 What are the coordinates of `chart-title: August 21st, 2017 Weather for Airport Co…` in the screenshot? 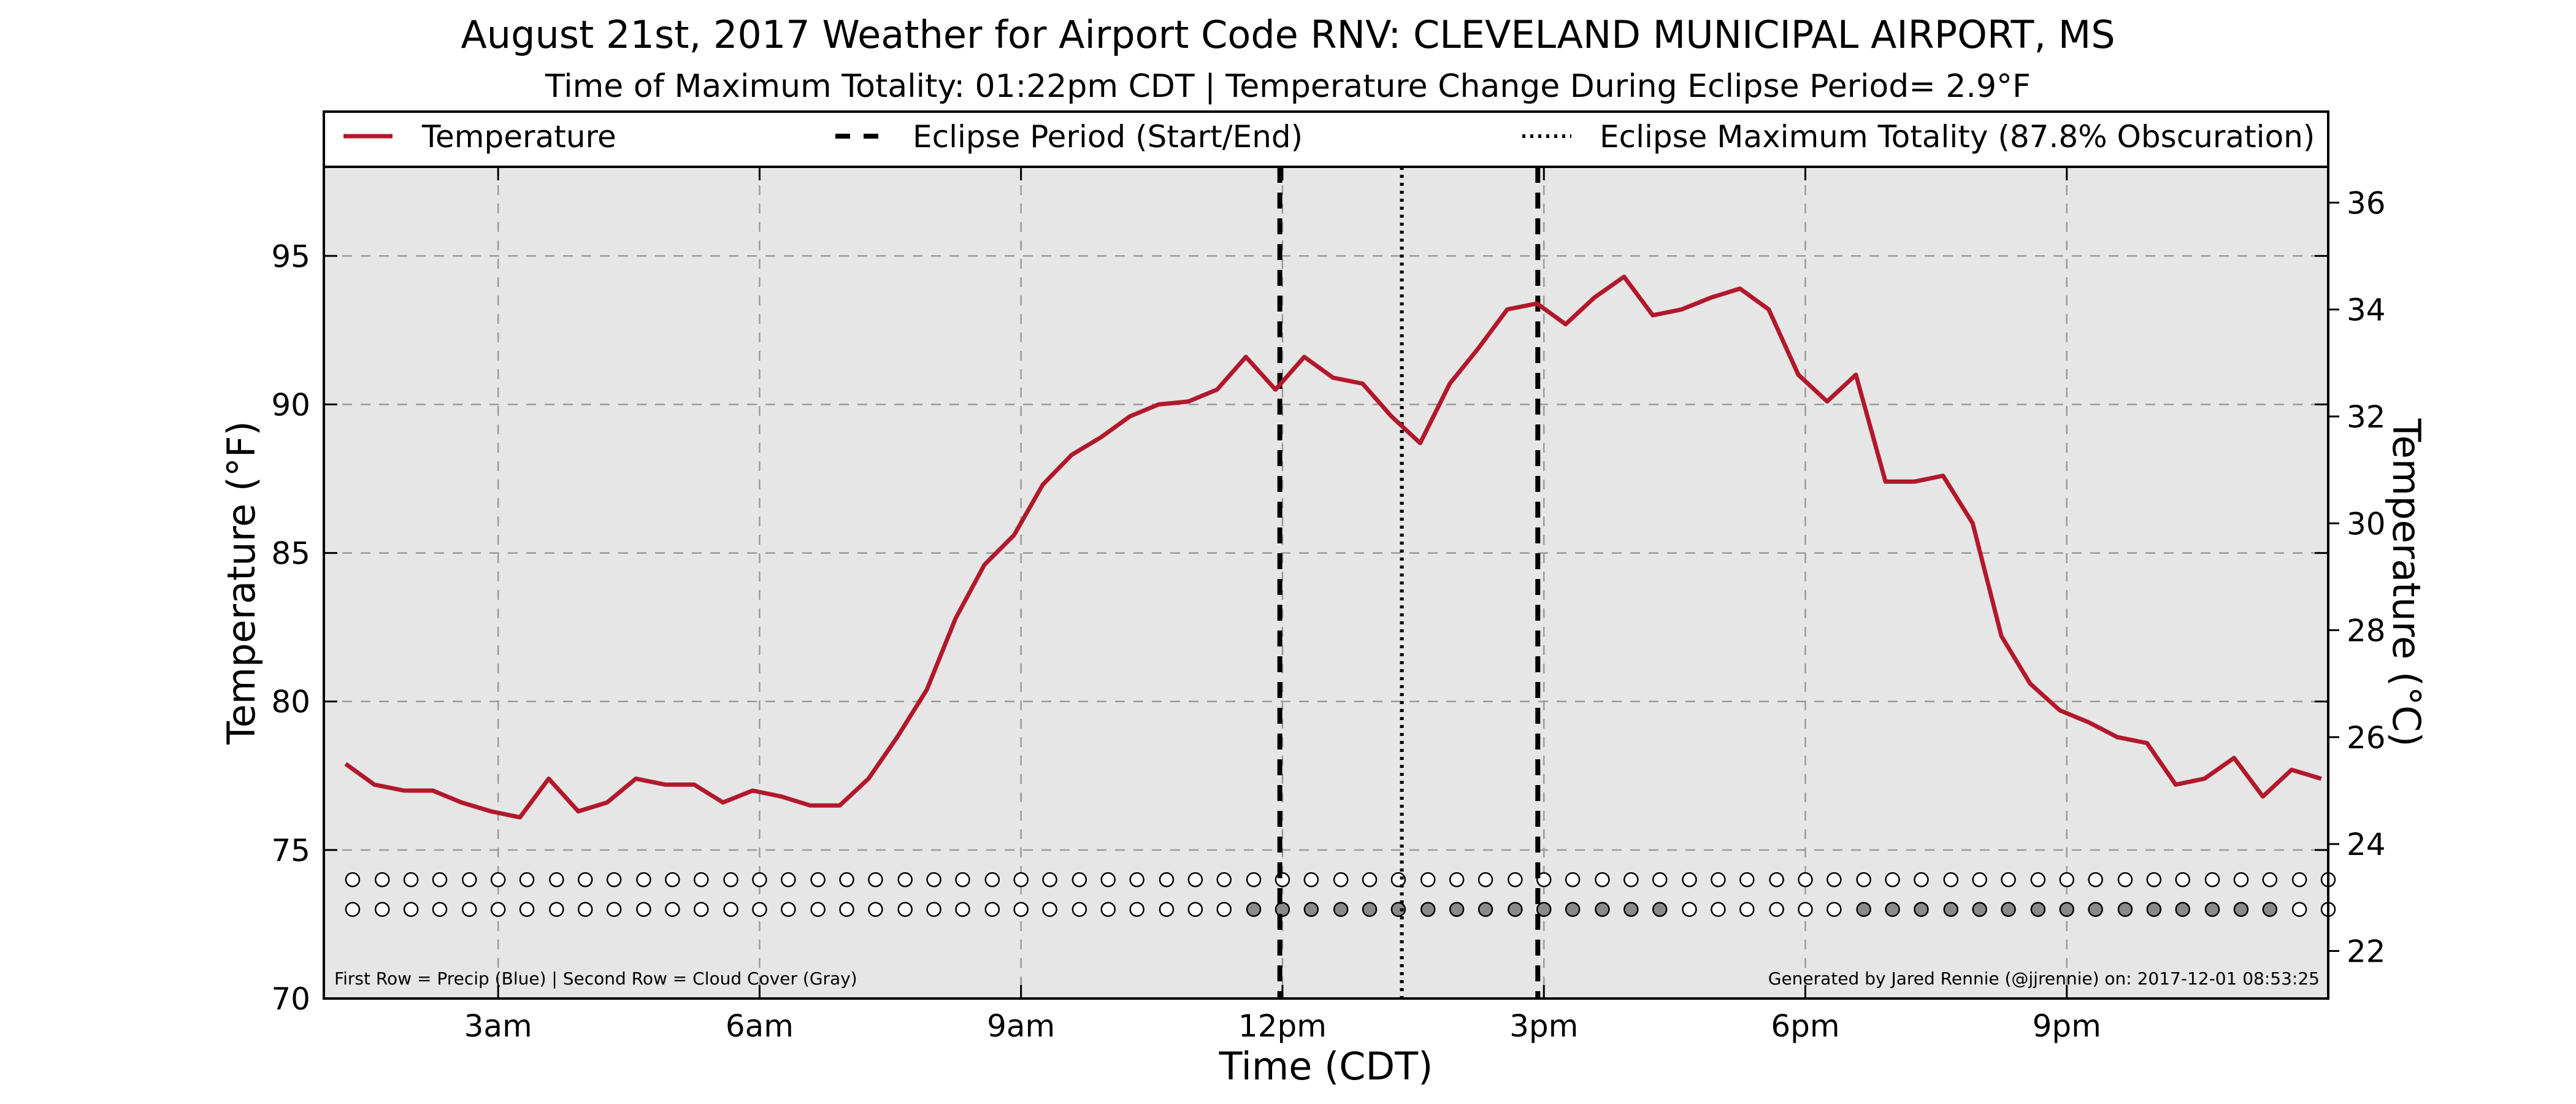 It's located at (1288, 34).